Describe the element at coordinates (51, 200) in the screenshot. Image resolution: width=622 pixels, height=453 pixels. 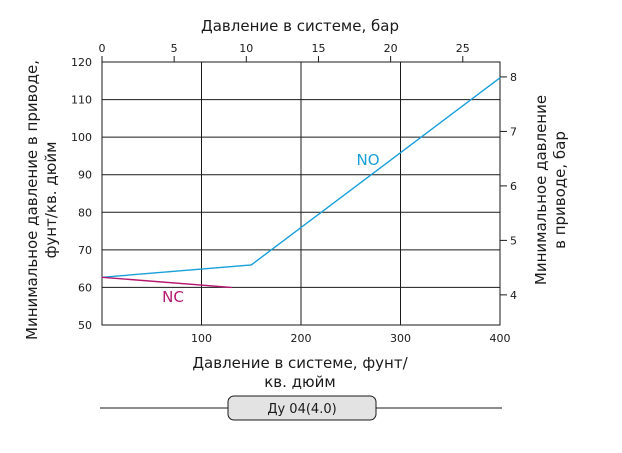
I see `y-axis-title-line-2: фунт/кв. дюйм` at that location.